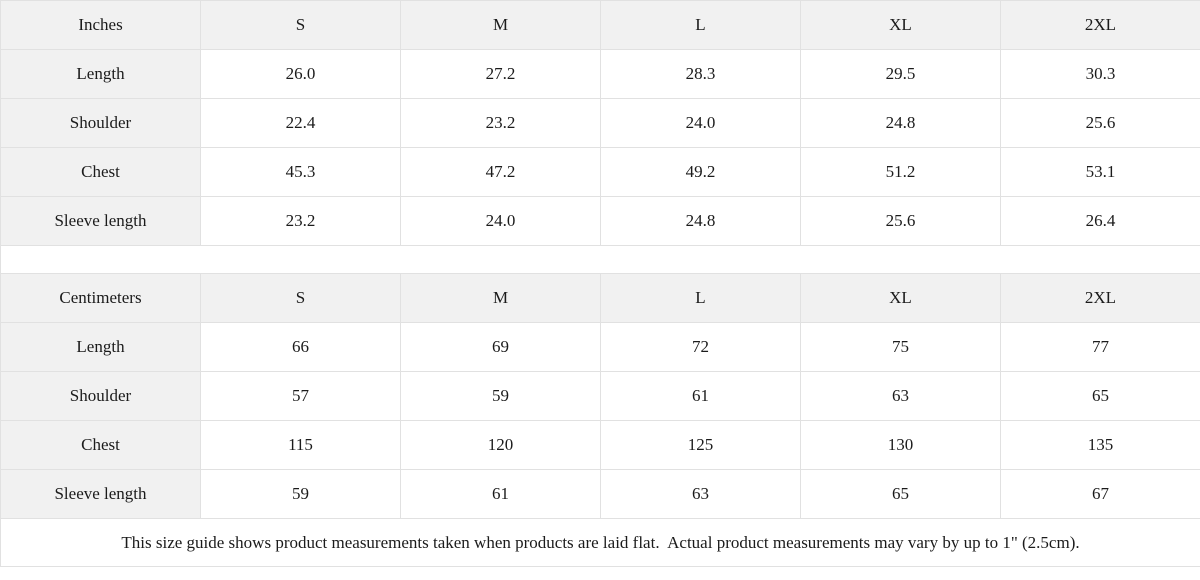  Describe the element at coordinates (900, 445) in the screenshot. I see `measurement-cell: 130` at that location.